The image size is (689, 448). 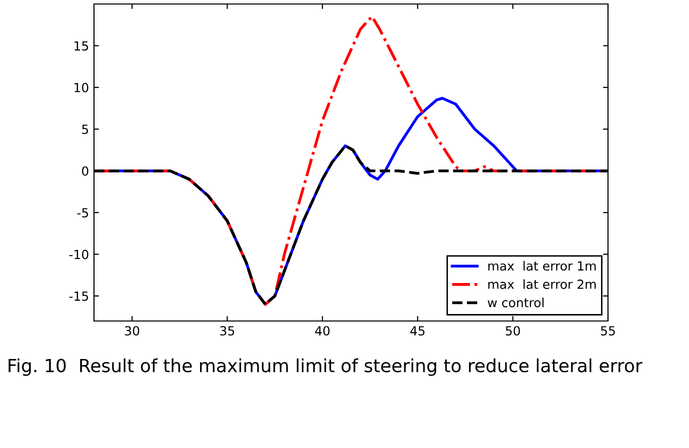 I want to click on y-tick-label: 0, so click(x=85, y=171).